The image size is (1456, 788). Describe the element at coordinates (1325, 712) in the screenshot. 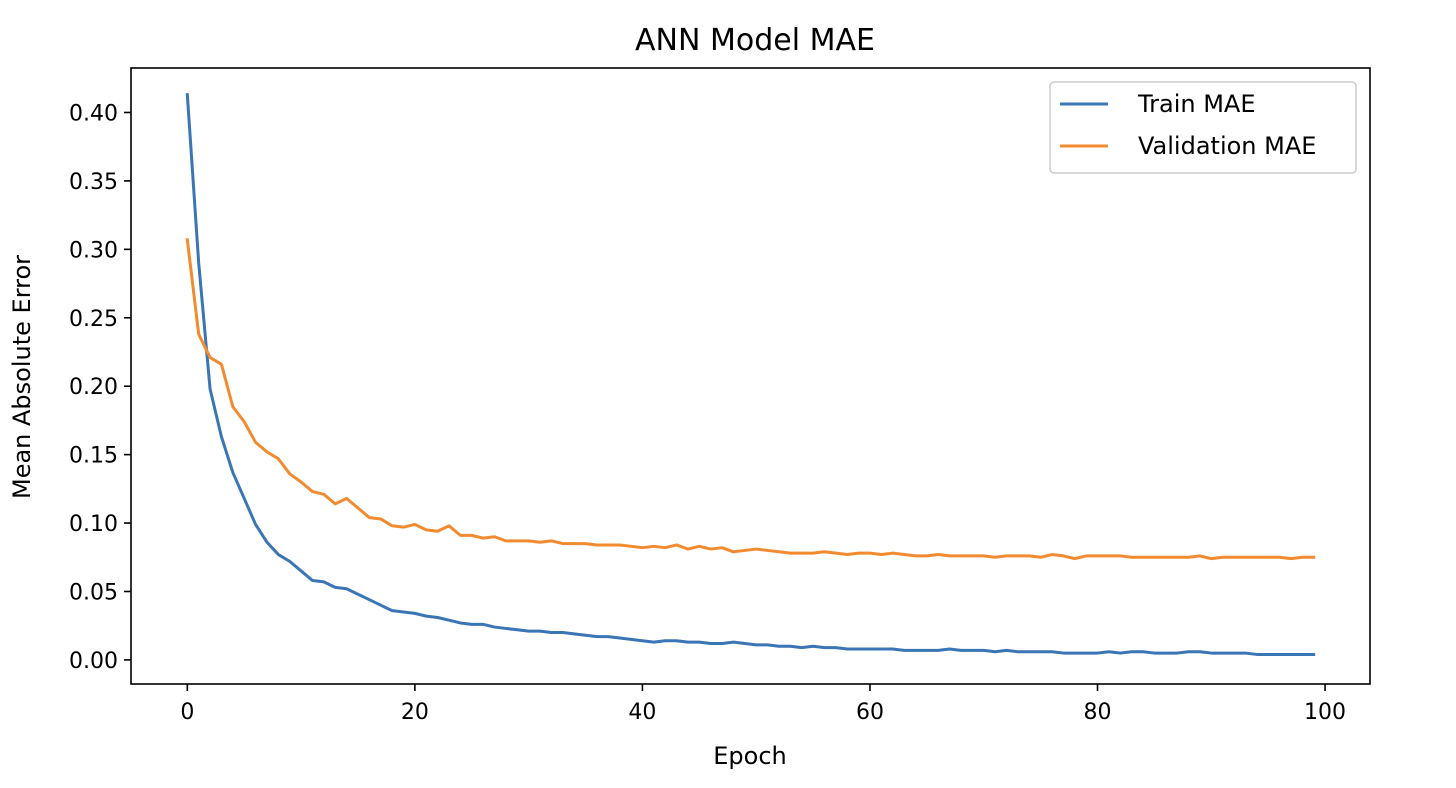

I see `x-tick-label: 100` at that location.